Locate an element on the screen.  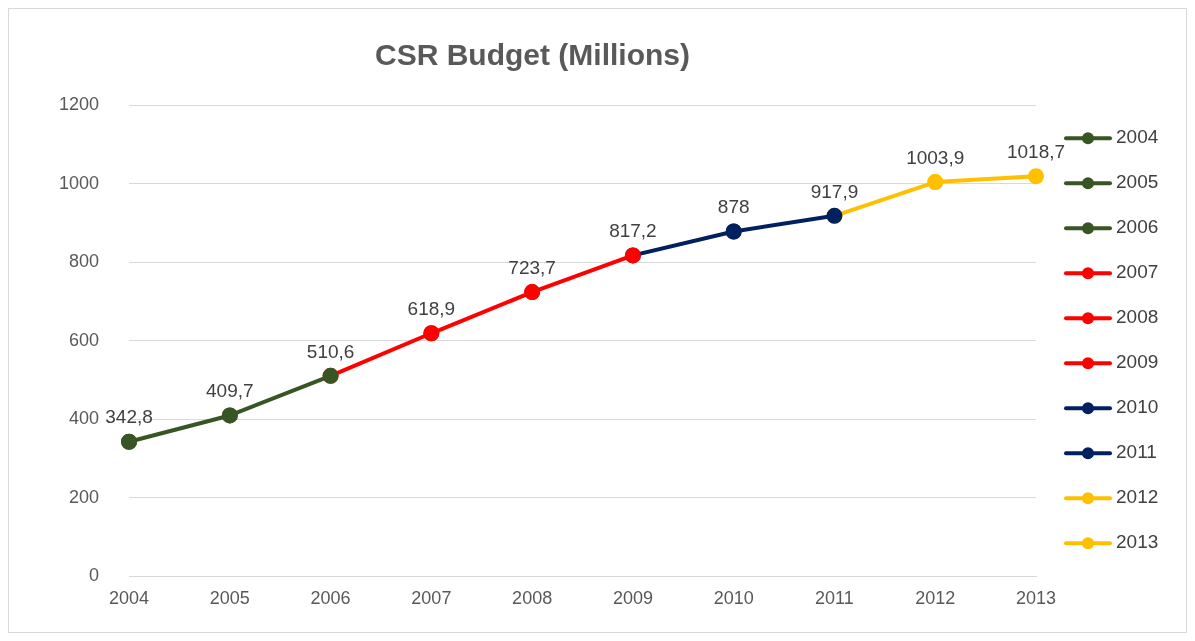
legend-label: 2013 is located at coordinates (1137, 542).